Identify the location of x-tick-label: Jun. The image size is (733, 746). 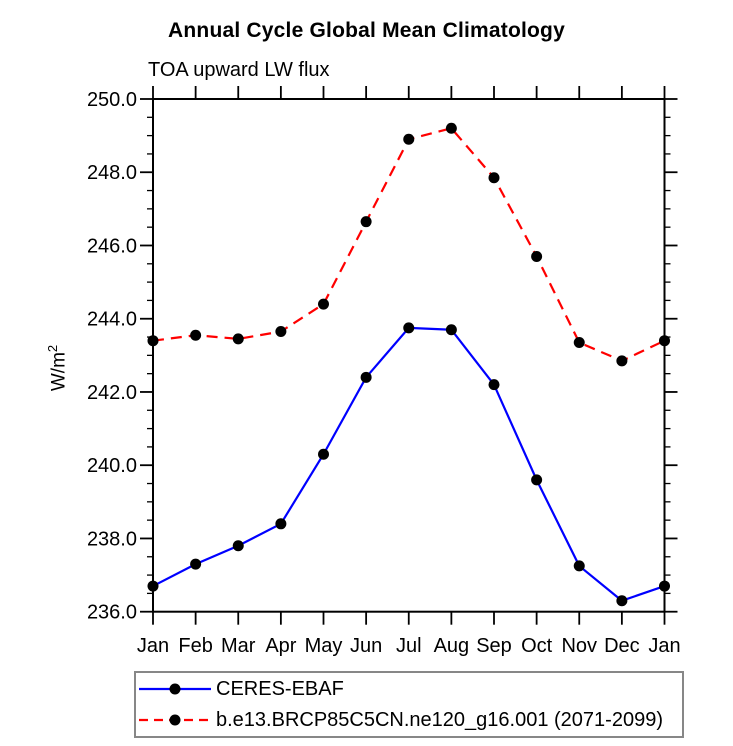
(366, 646).